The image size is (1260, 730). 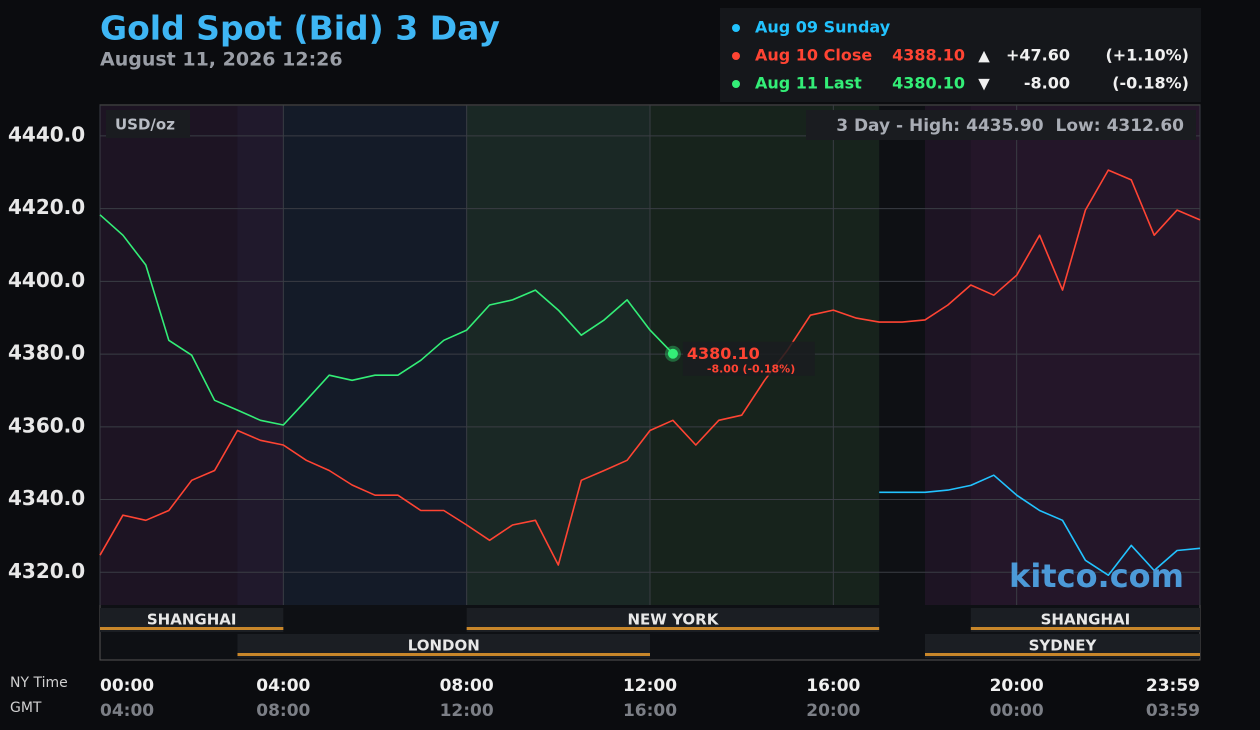 I want to click on x-tick-label: 08:00, so click(x=467, y=686).